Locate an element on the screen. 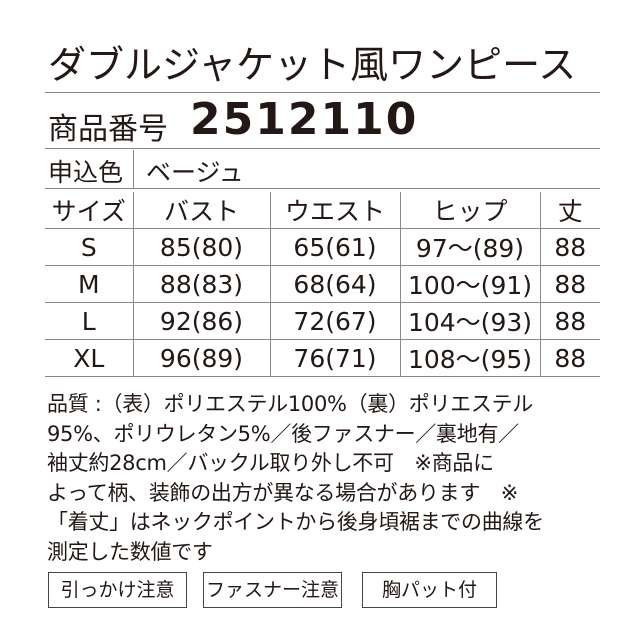 This screenshot has height=640, width=640. table-cell: 96(89) is located at coordinates (201, 358).